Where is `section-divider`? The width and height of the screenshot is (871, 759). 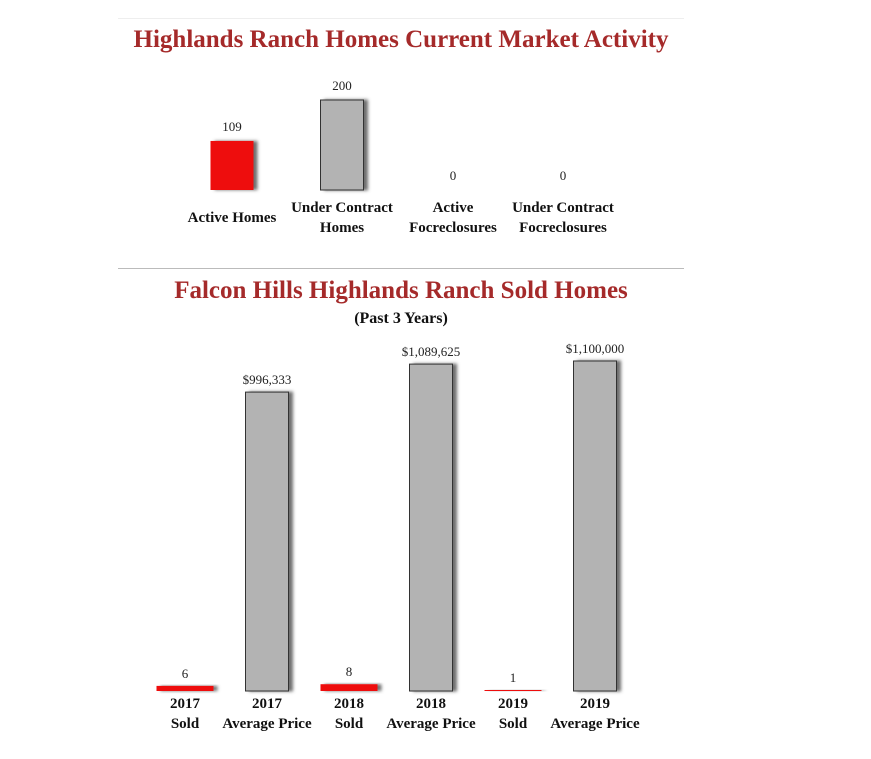
section-divider is located at coordinates (401, 268).